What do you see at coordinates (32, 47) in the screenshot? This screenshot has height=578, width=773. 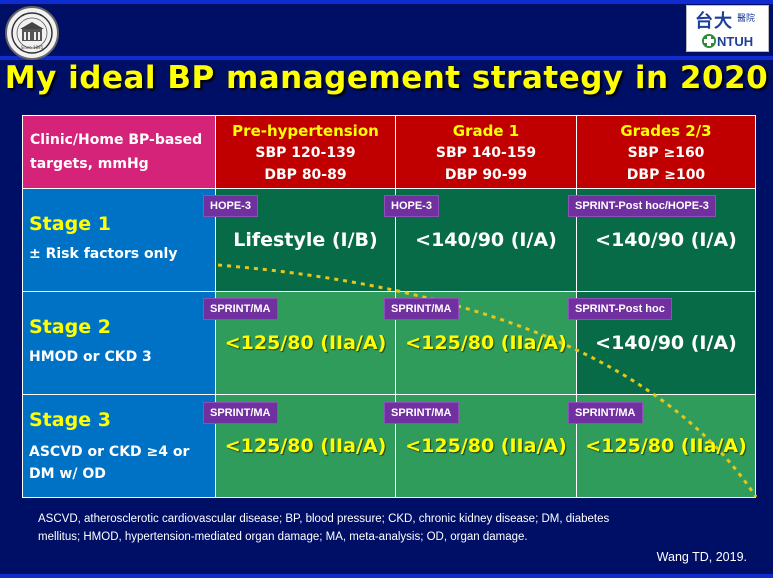 I see `svg-text: Since 1895` at bounding box center [32, 47].